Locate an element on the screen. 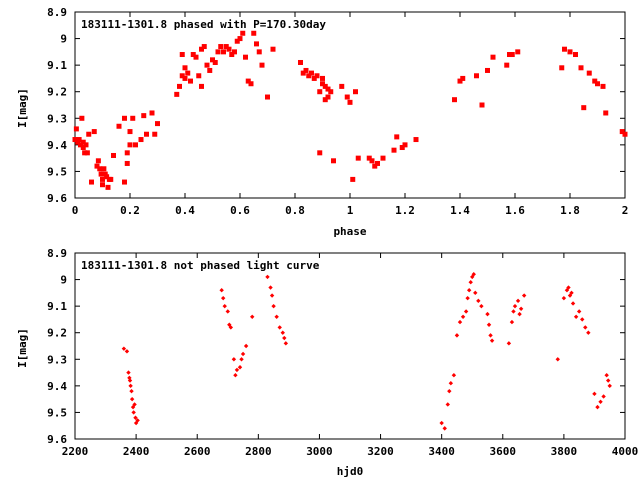  x-tick-label: 1.8 is located at coordinates (570, 210).